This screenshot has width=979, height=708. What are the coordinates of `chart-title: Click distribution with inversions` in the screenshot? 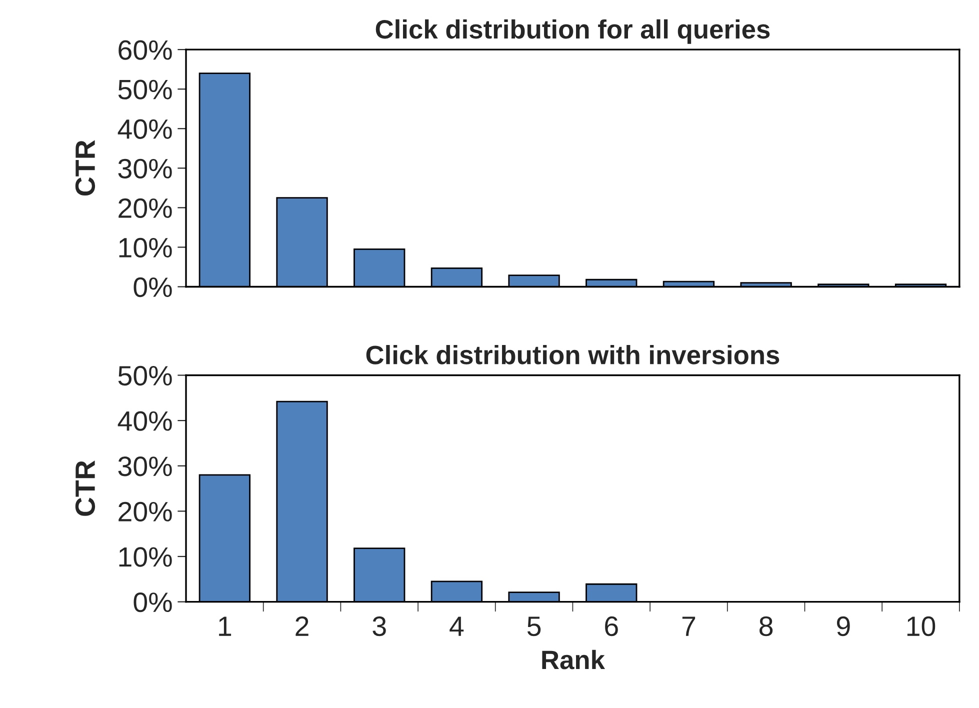 It's located at (573, 354).